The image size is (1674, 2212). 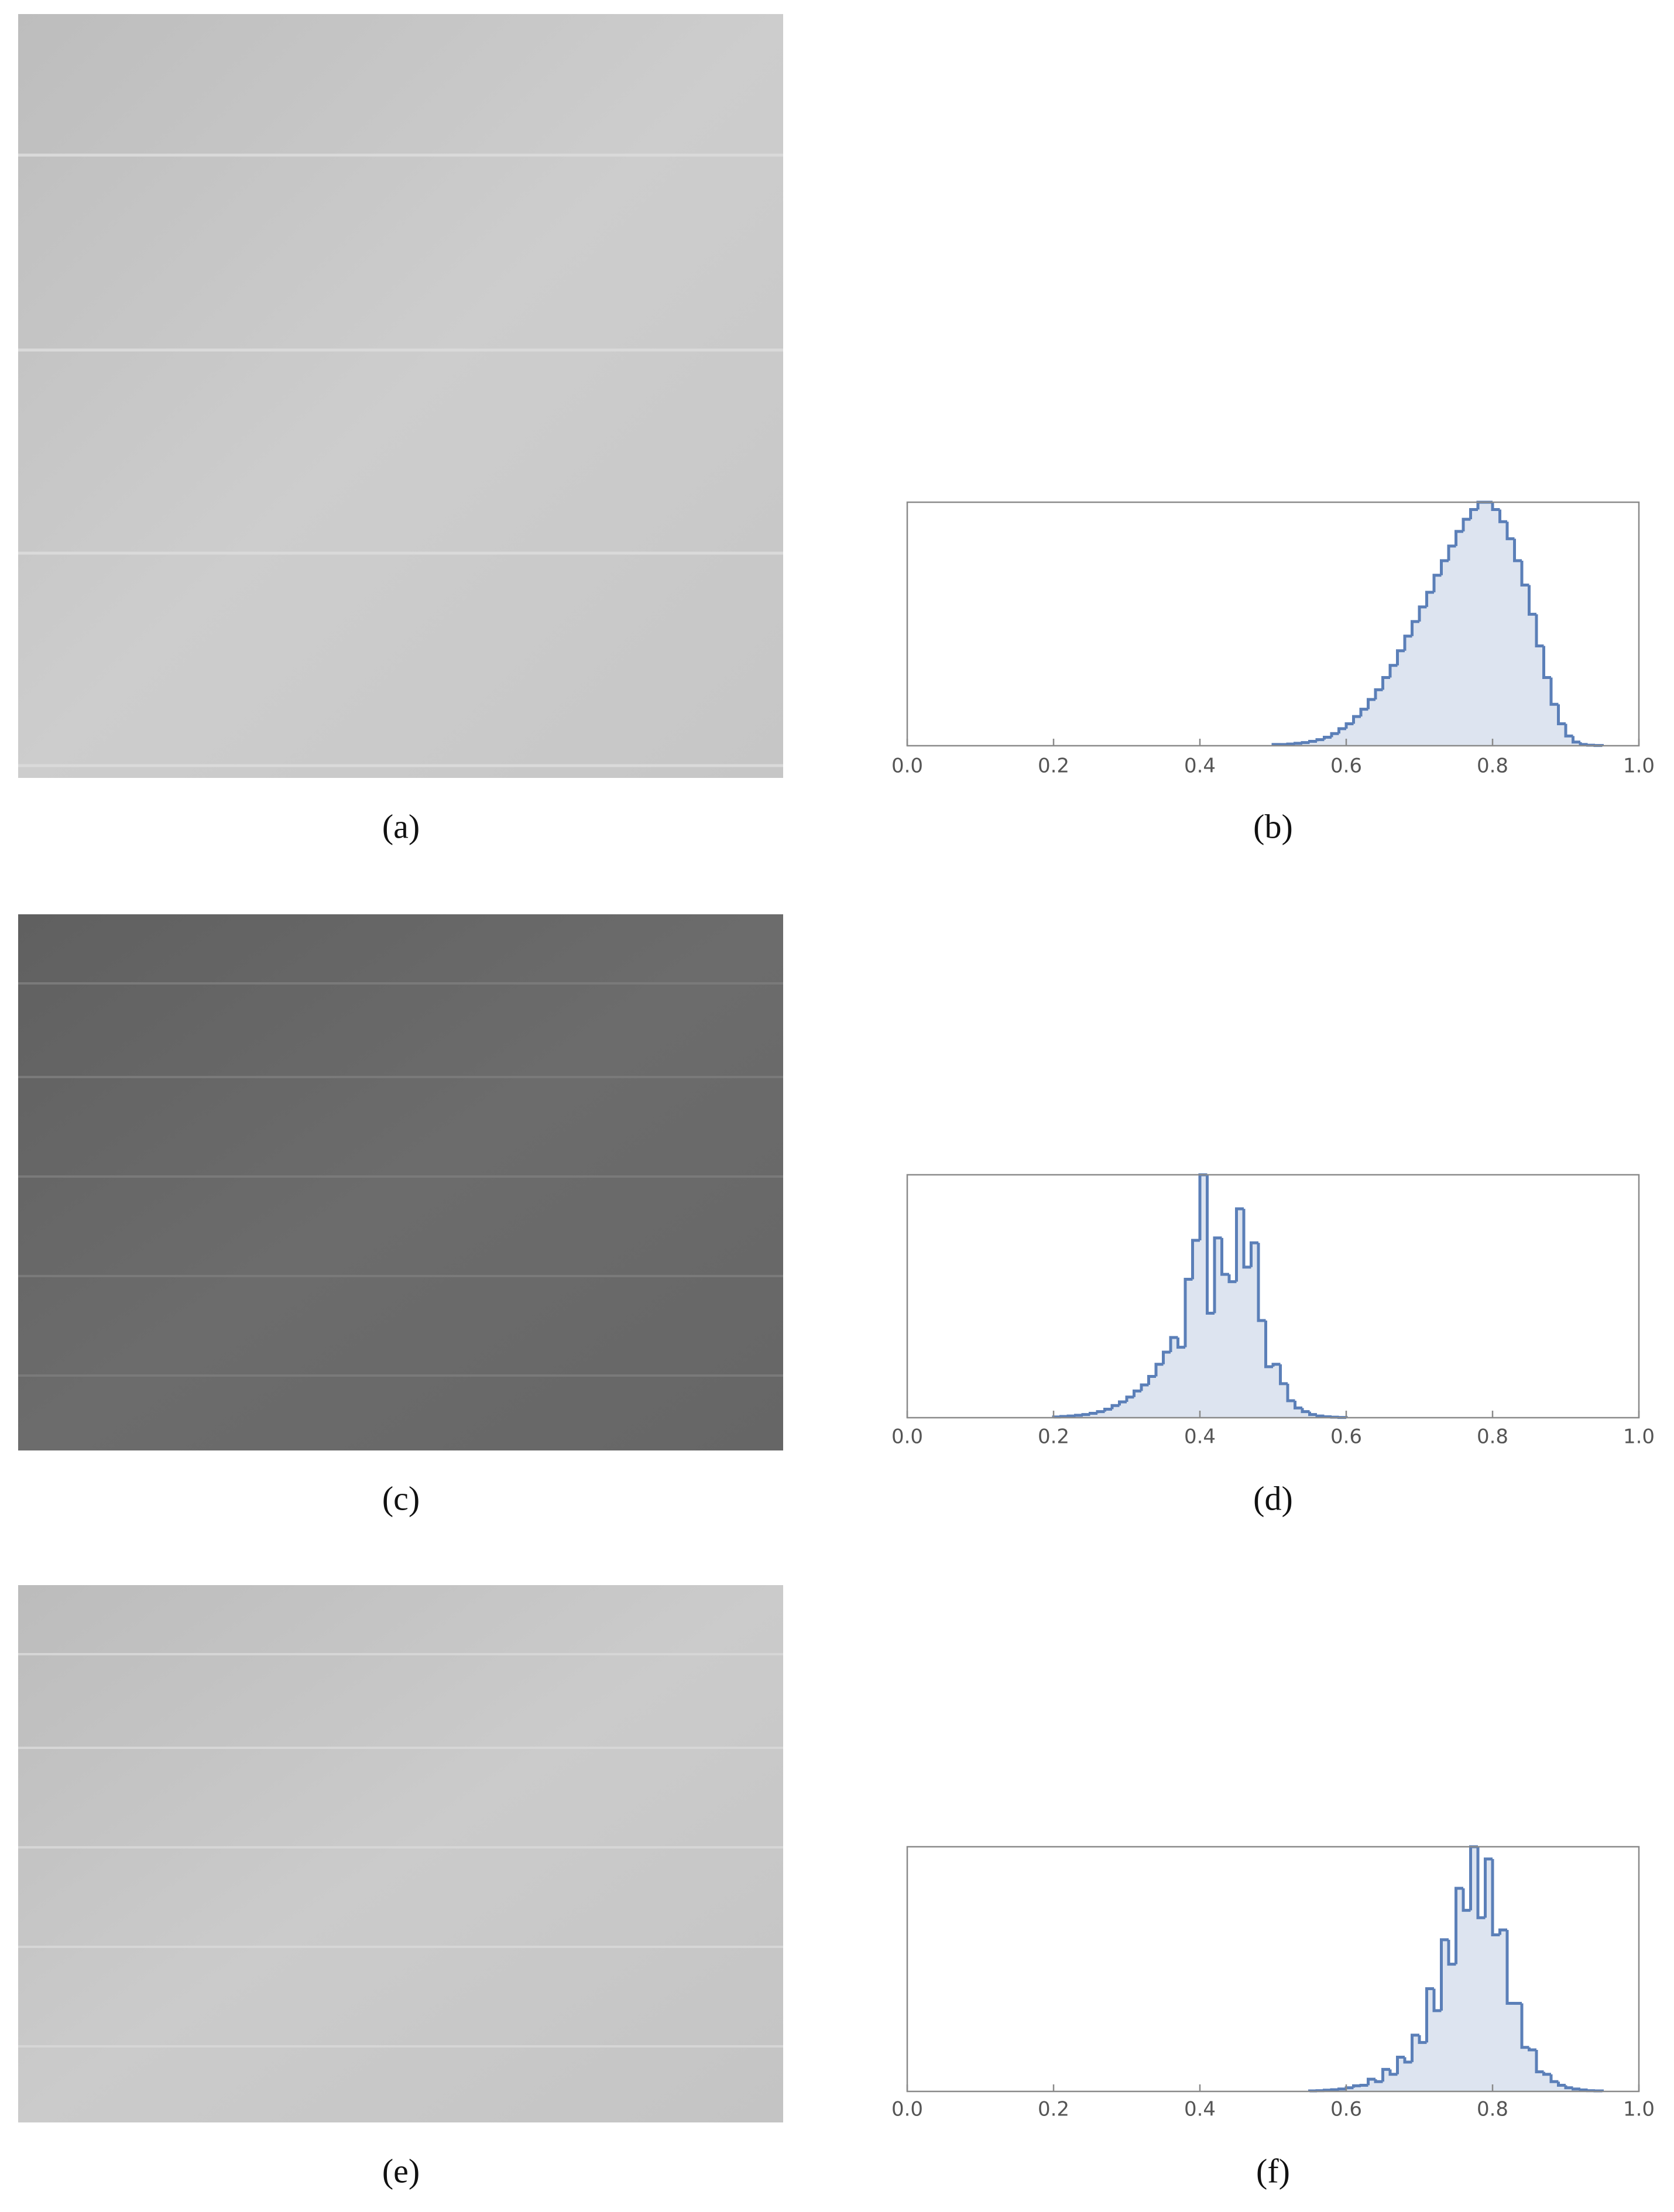 What do you see at coordinates (907, 766) in the screenshot?
I see `x-tick-label: 0.0` at bounding box center [907, 766].